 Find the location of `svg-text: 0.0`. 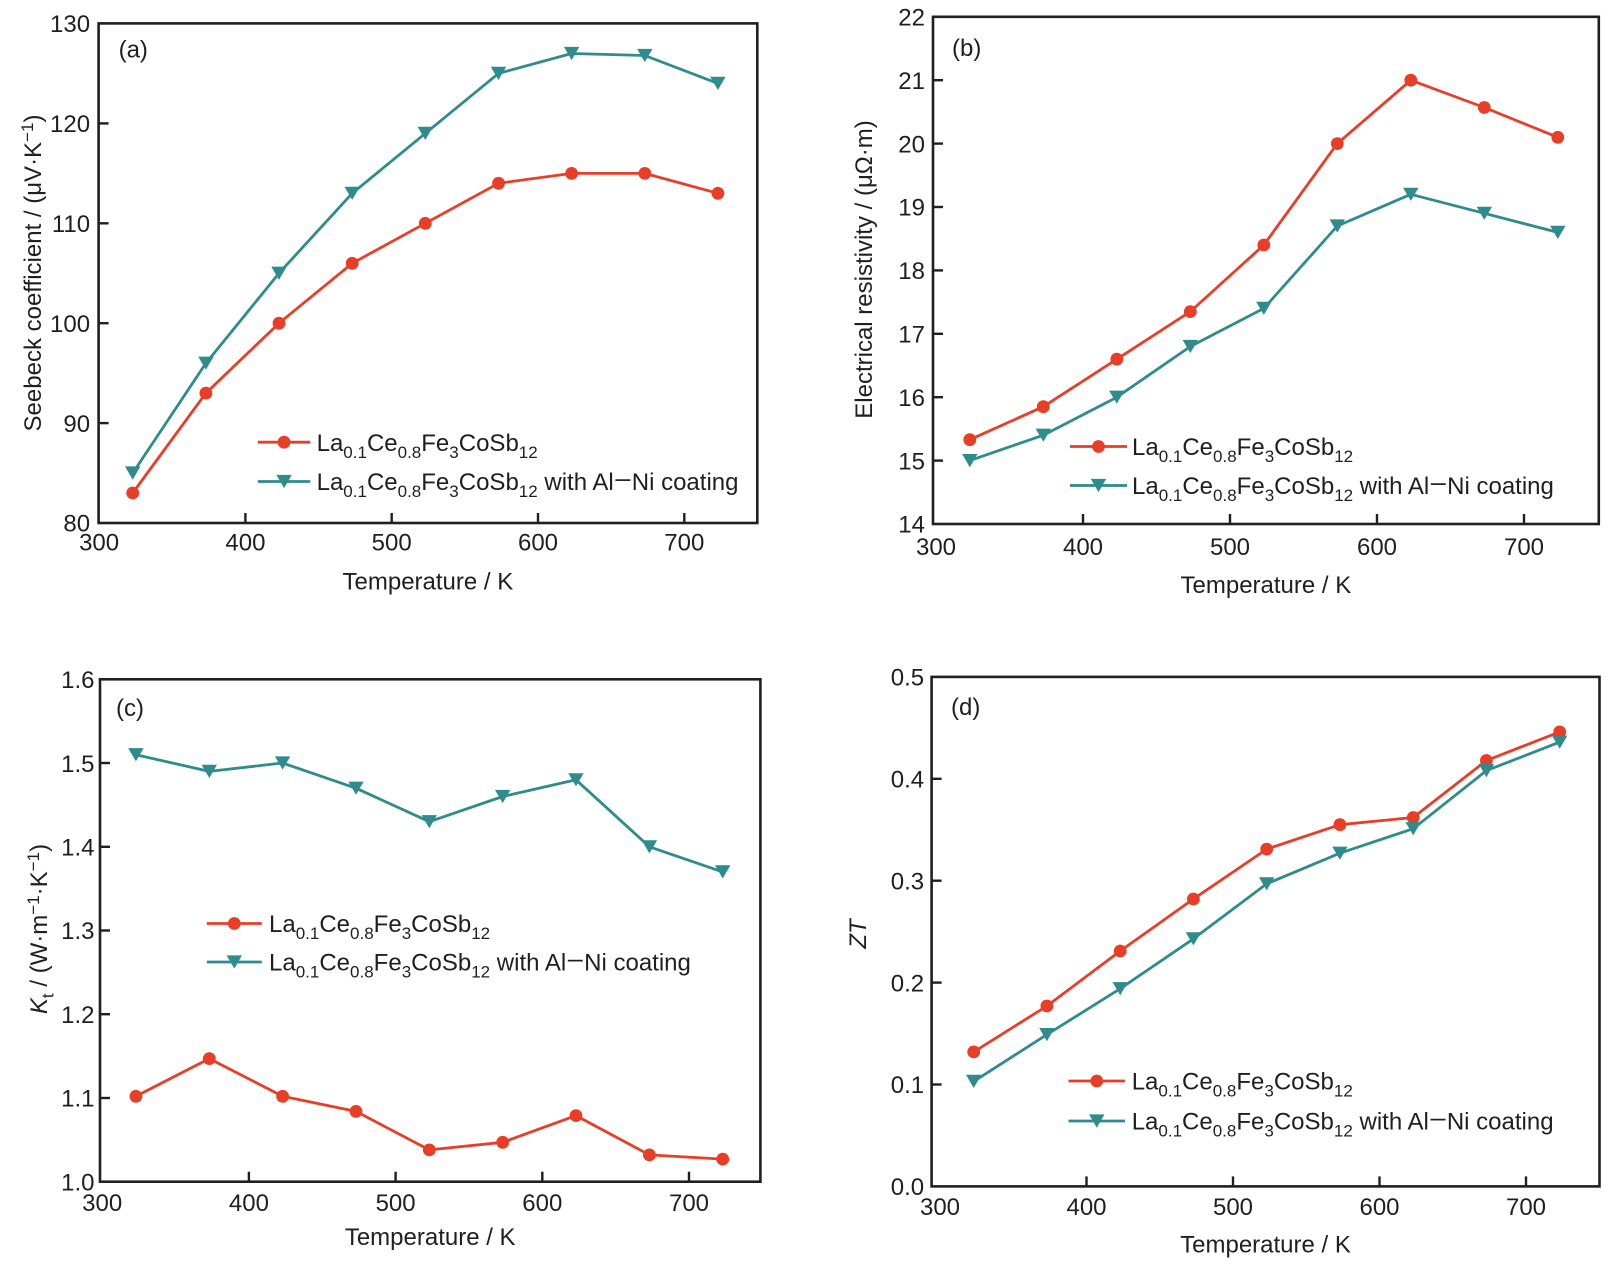

svg-text: 0.0 is located at coordinates (907, 1187).